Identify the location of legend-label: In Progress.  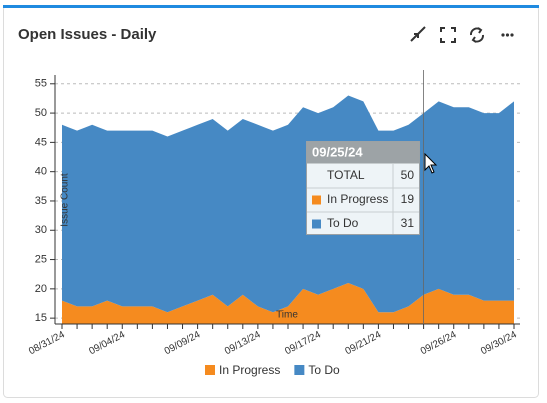
(249, 370).